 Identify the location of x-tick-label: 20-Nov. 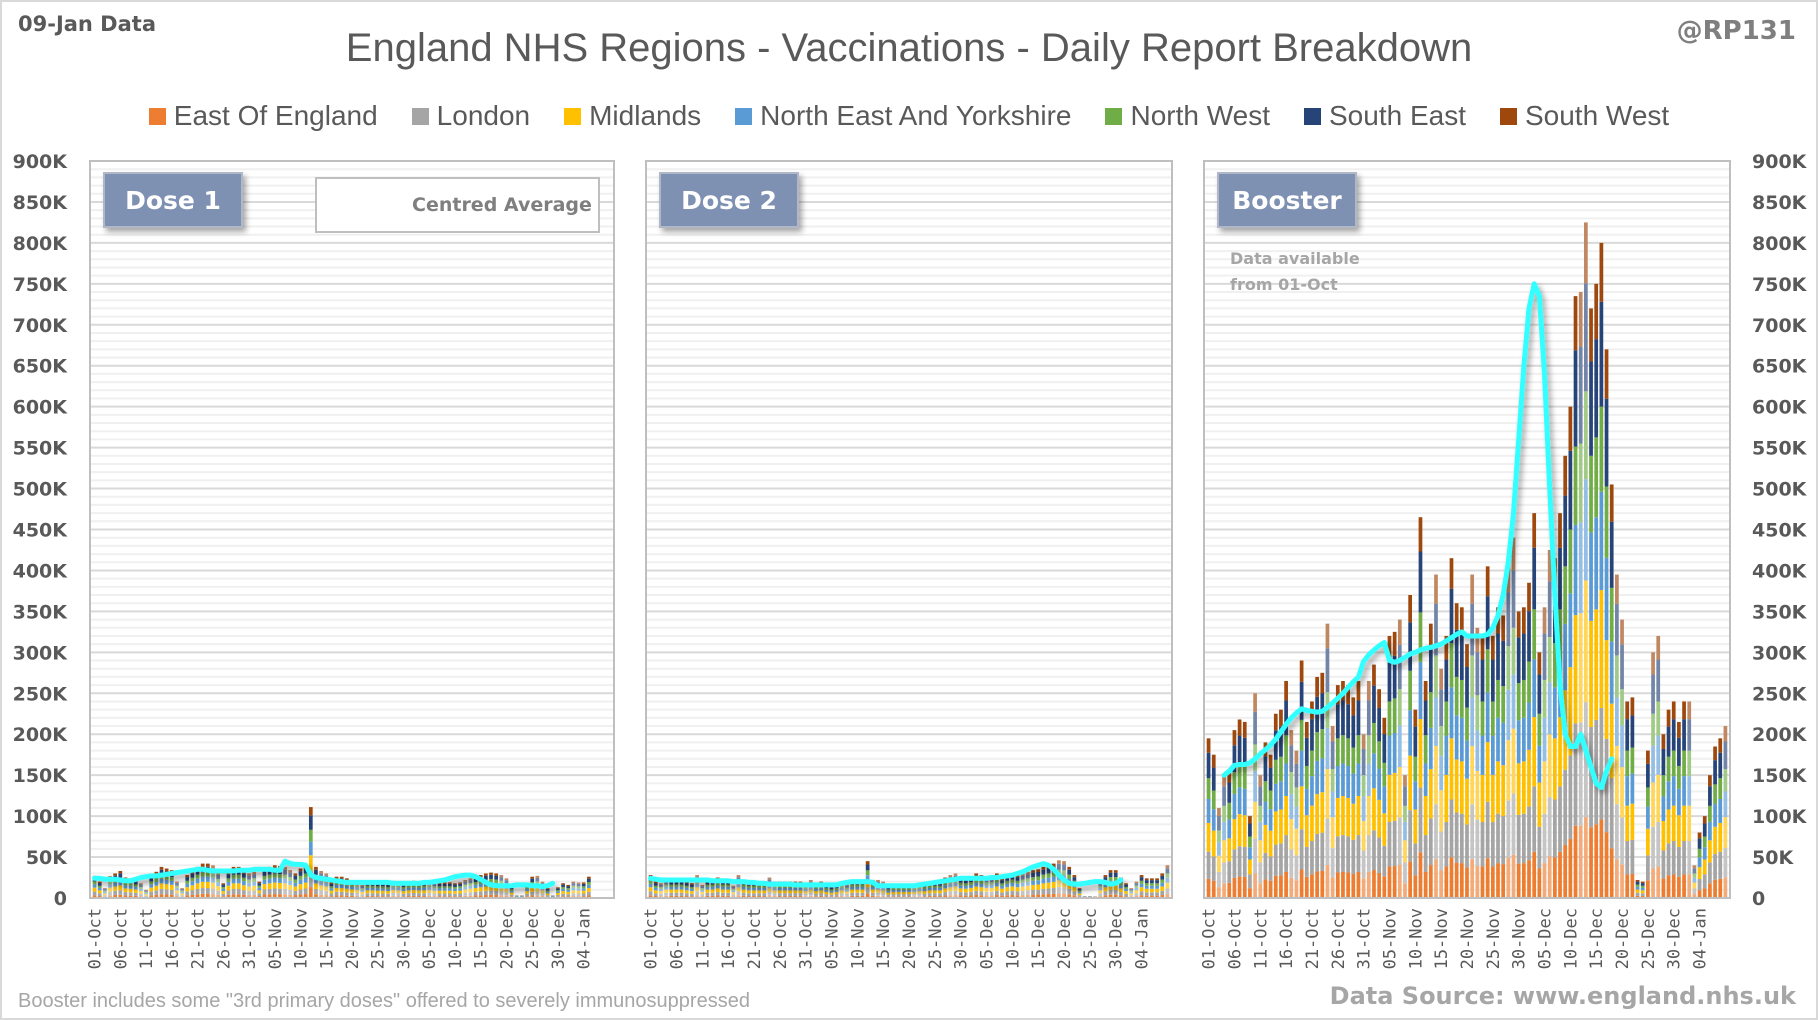
(910, 938).